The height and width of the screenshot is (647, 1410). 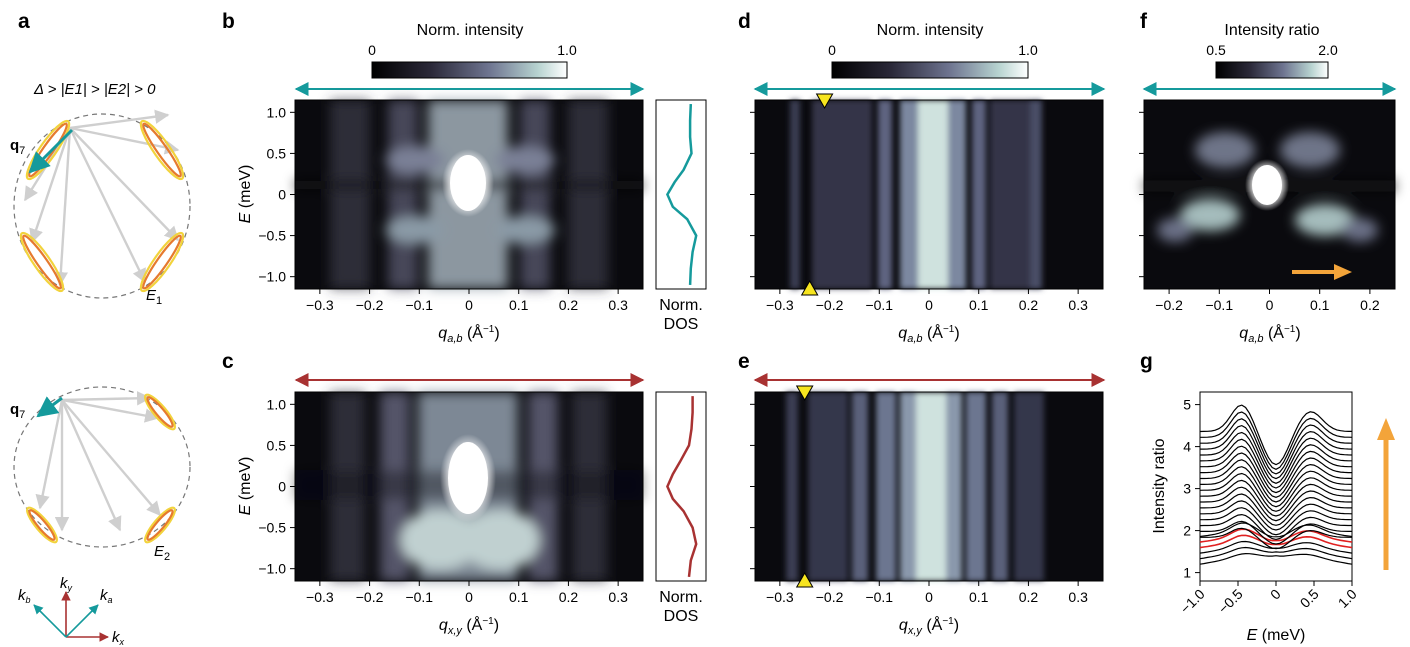 What do you see at coordinates (245, 194) in the screenshot?
I see `ylabel-b: E (meV)` at bounding box center [245, 194].